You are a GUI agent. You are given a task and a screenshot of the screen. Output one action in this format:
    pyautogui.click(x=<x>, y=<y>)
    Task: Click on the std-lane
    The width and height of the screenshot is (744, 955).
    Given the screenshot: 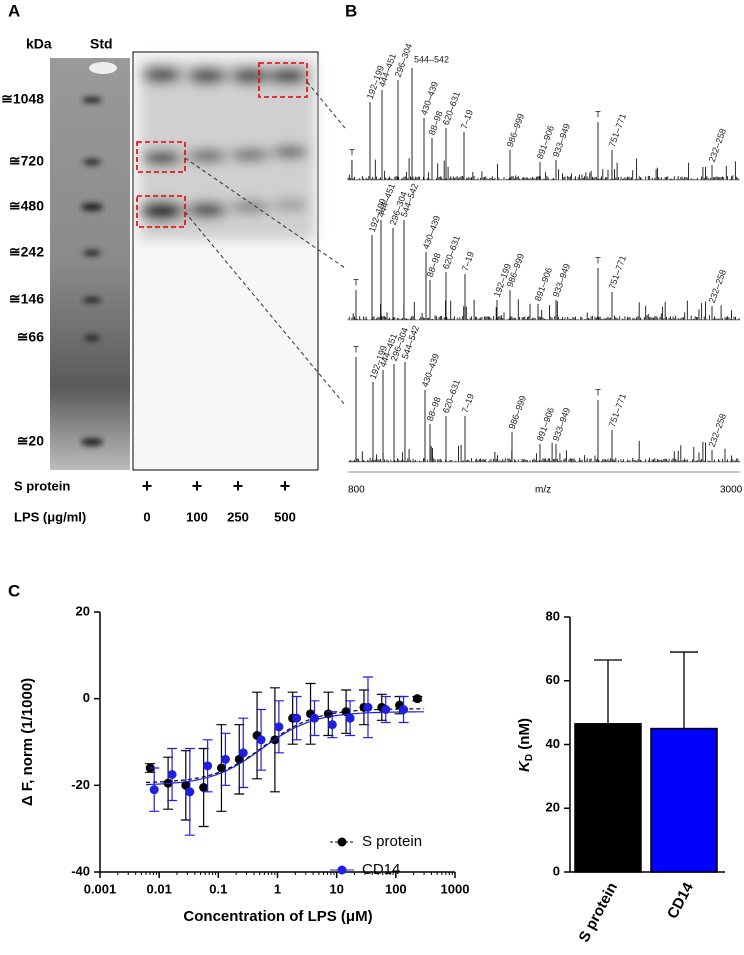 What is the action you would take?
    pyautogui.click(x=90, y=264)
    